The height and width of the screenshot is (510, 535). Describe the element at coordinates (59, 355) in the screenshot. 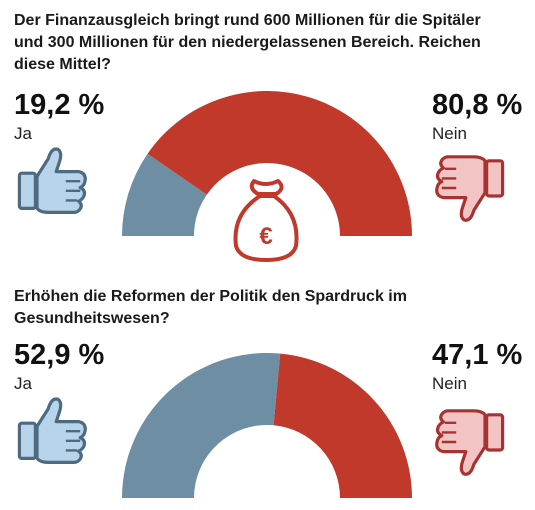

I see `yes-percentage: 52,9 %` at that location.